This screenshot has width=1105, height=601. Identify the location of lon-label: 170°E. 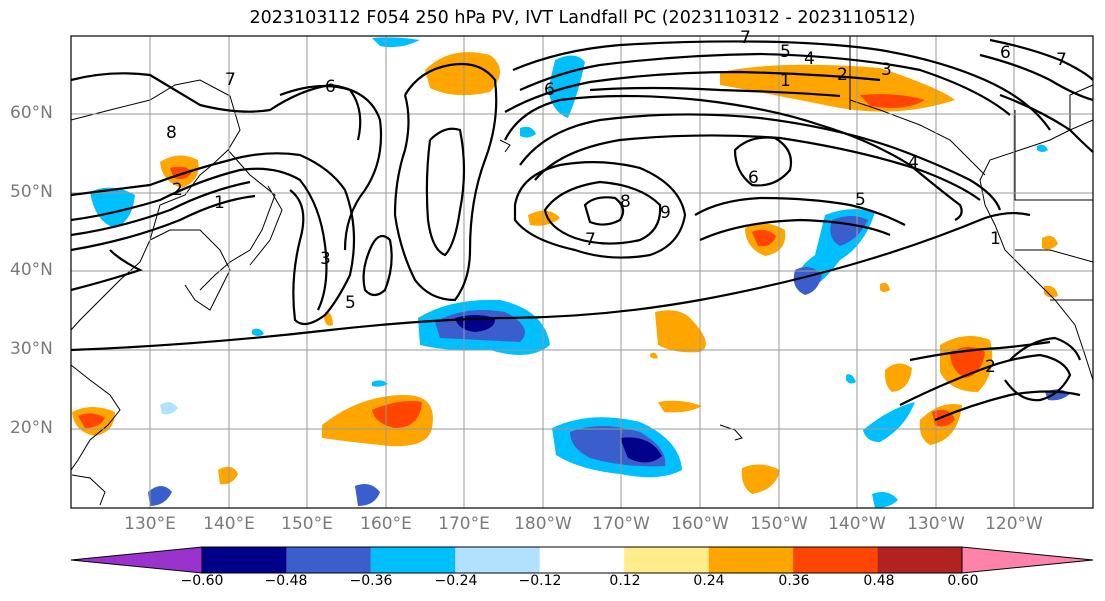
(464, 524).